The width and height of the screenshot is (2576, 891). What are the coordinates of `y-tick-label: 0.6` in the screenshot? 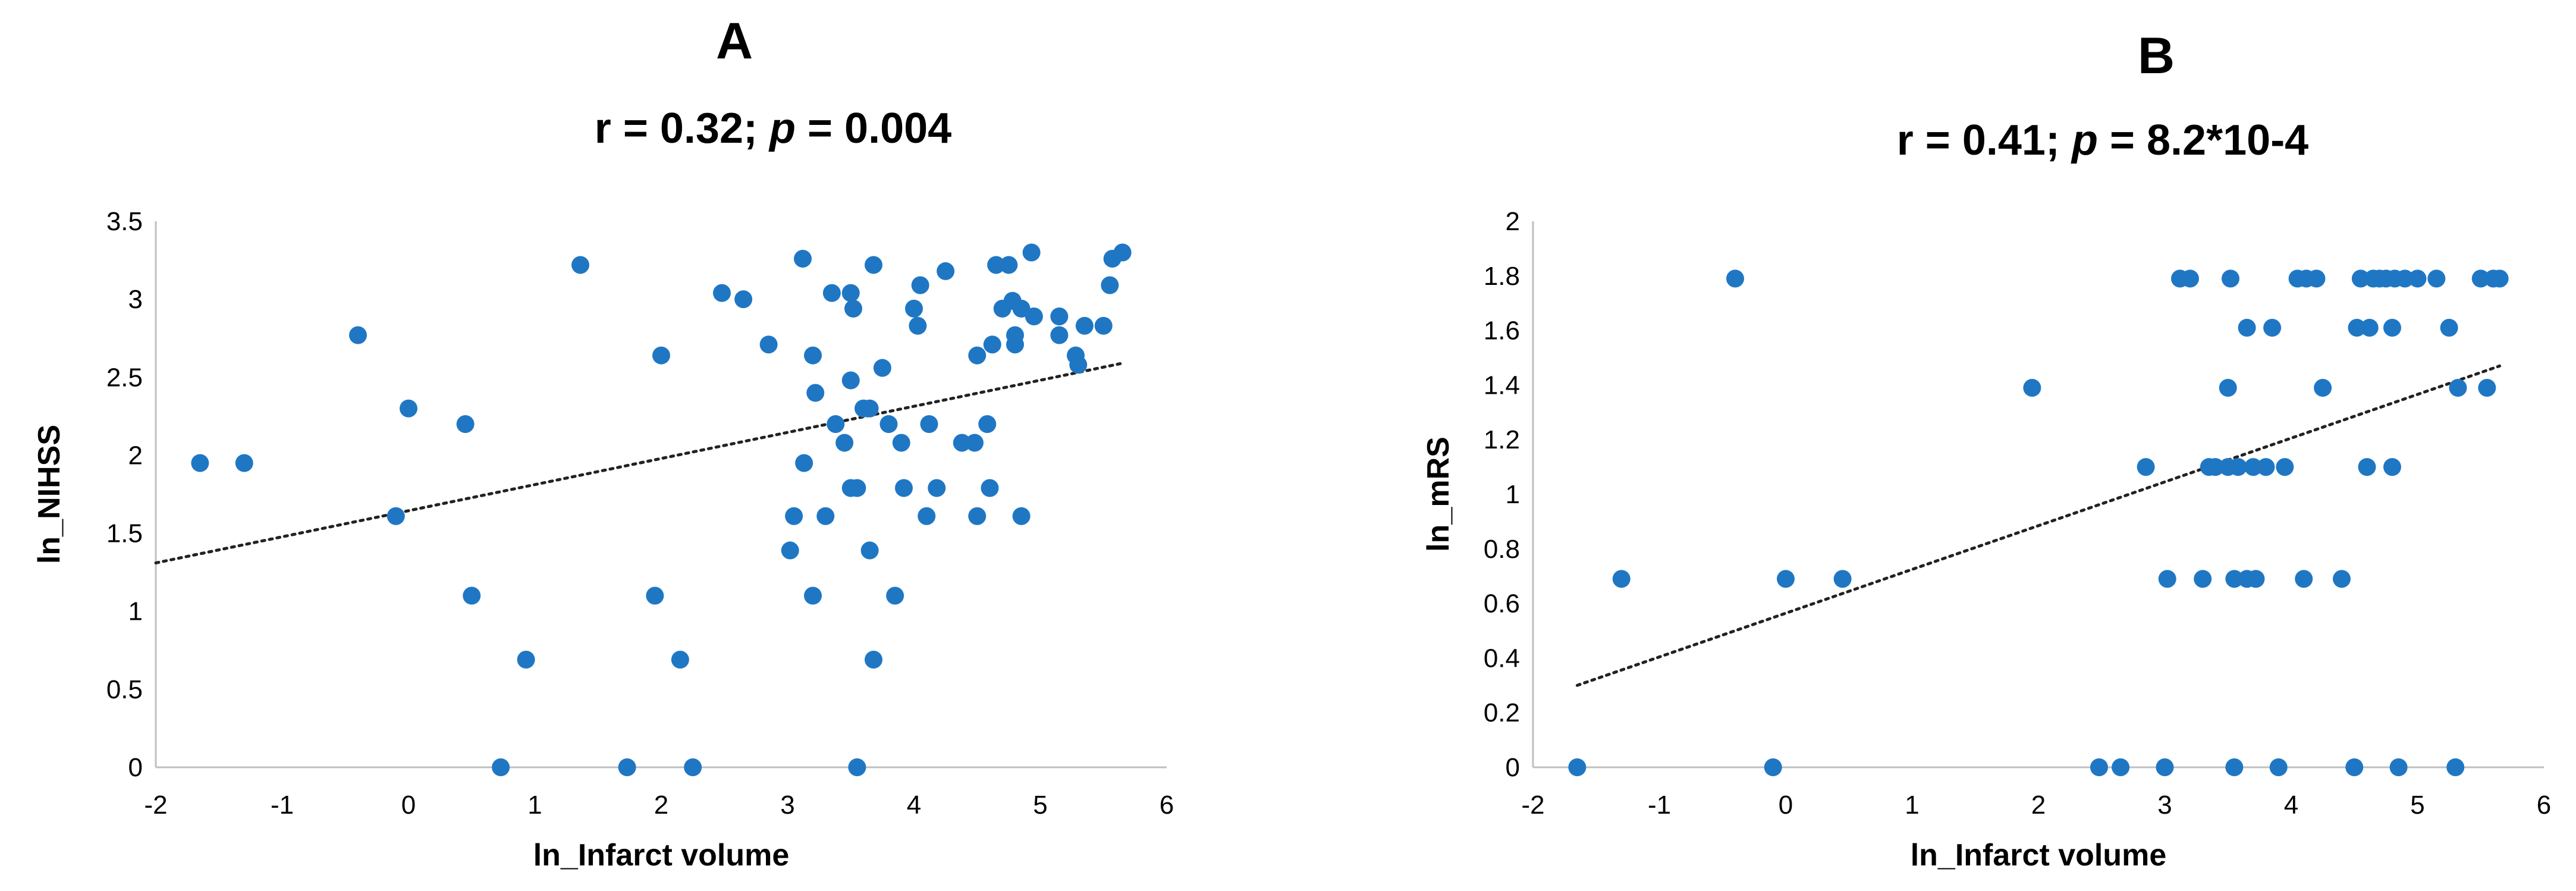 It's located at (1502, 604).